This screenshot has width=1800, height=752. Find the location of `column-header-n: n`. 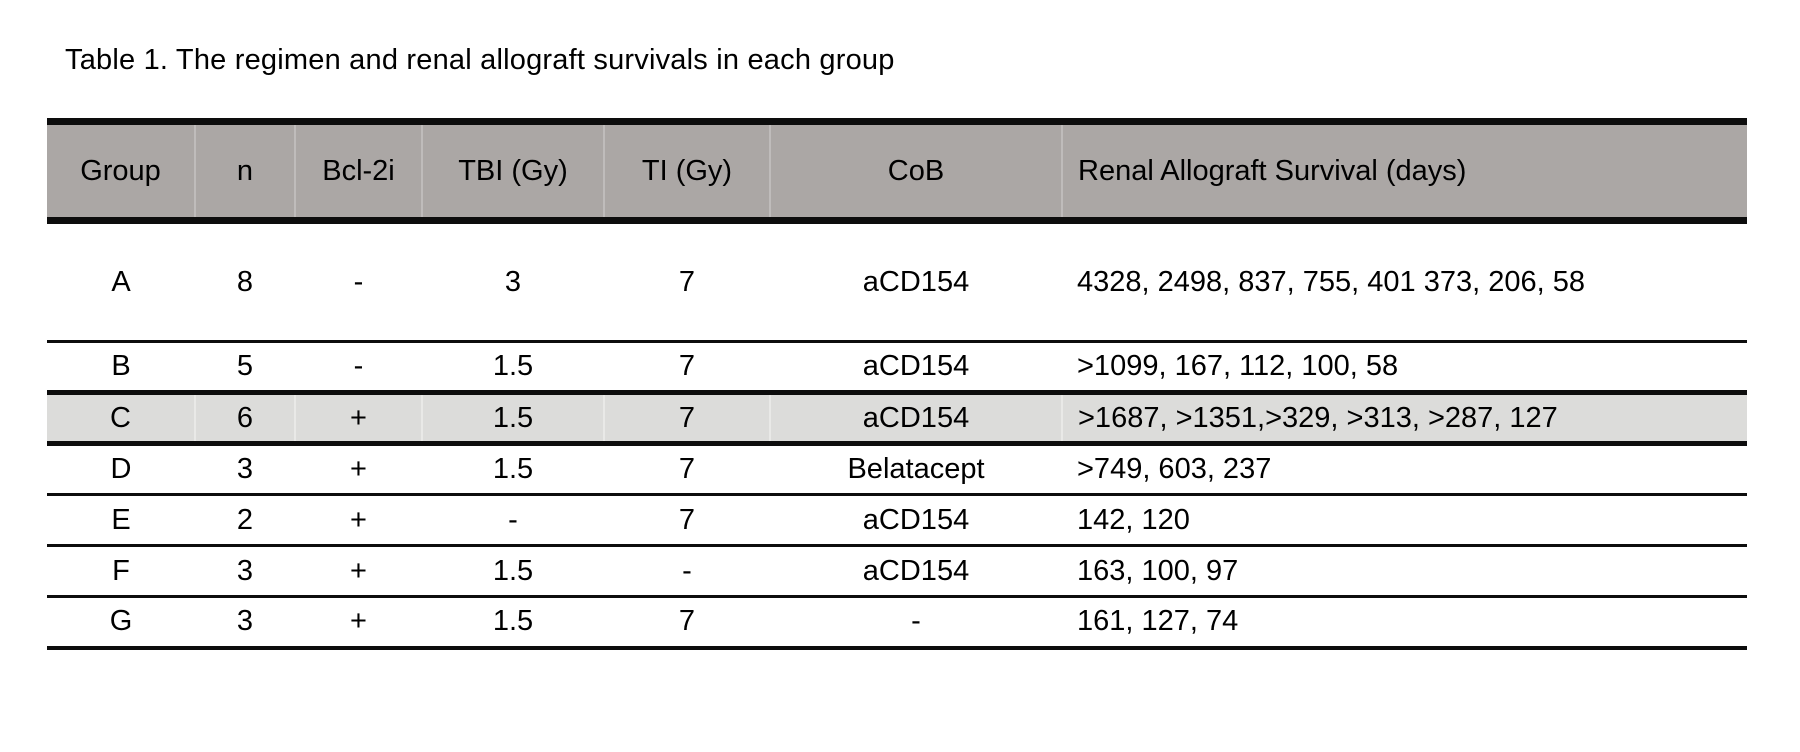

column-header-n: n is located at coordinates (244, 171).